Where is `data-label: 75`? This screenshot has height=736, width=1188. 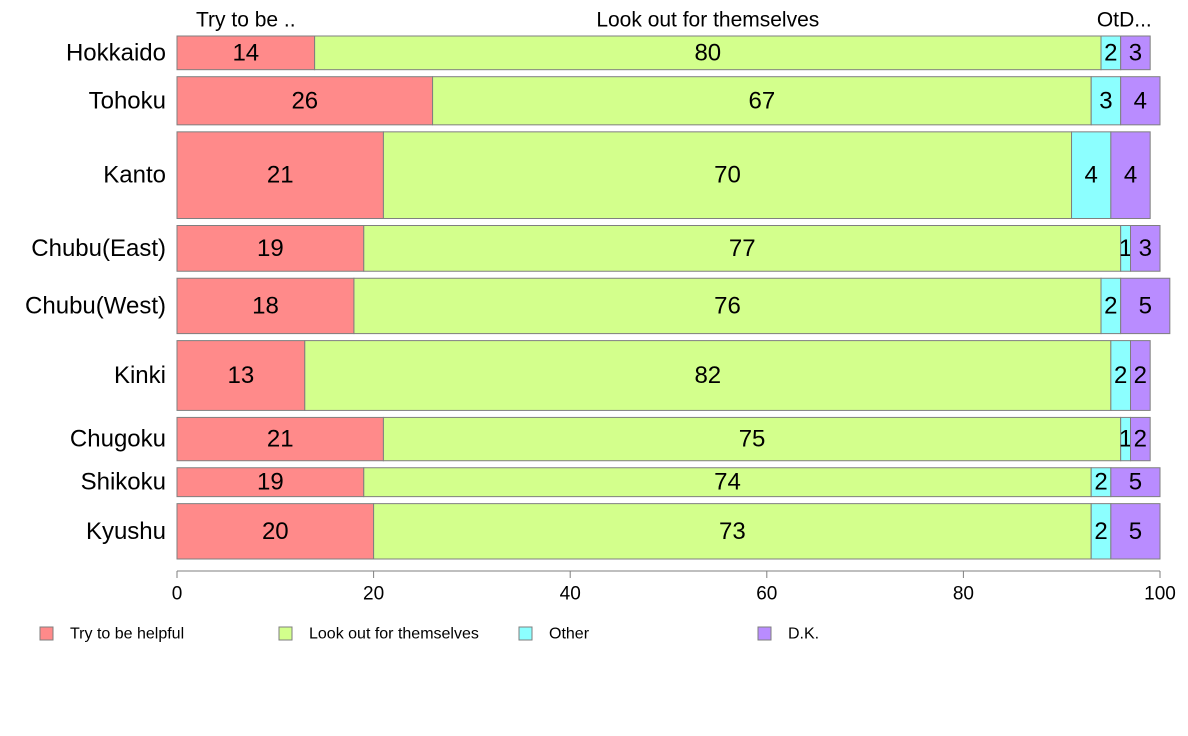 data-label: 75 is located at coordinates (752, 439).